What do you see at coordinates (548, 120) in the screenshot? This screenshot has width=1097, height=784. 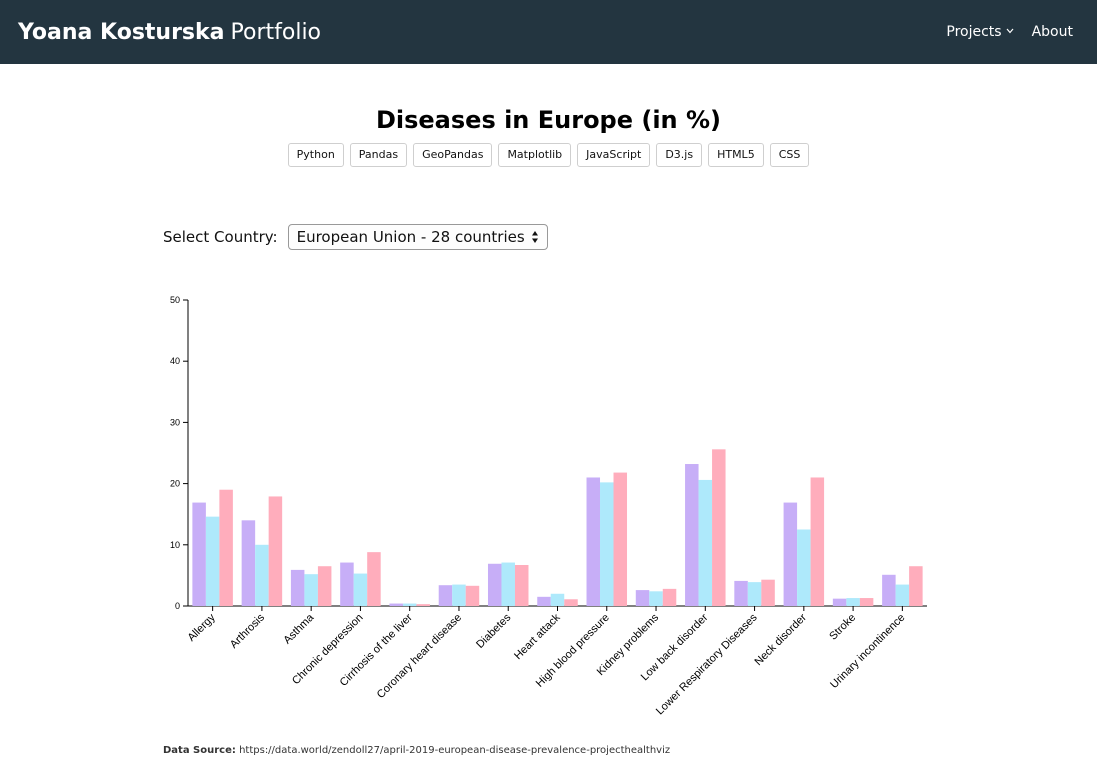 I see `page-title: Diseases in Europe (in %)` at bounding box center [548, 120].